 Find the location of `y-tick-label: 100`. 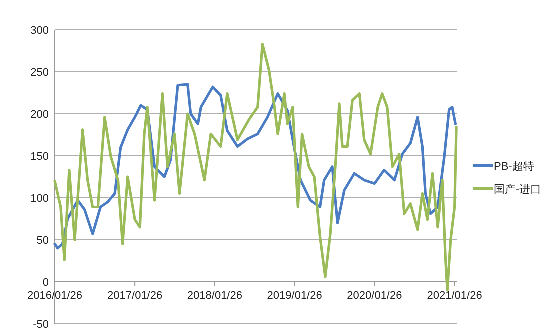

y-tick-label: 100 is located at coordinates (39, 198).